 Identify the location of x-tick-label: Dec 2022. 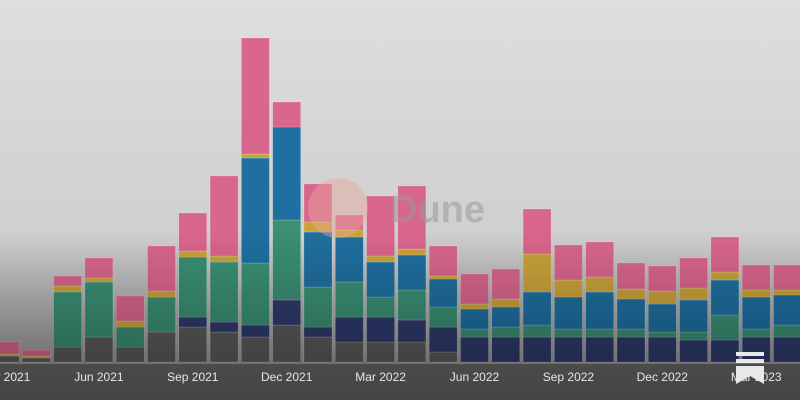
(663, 377).